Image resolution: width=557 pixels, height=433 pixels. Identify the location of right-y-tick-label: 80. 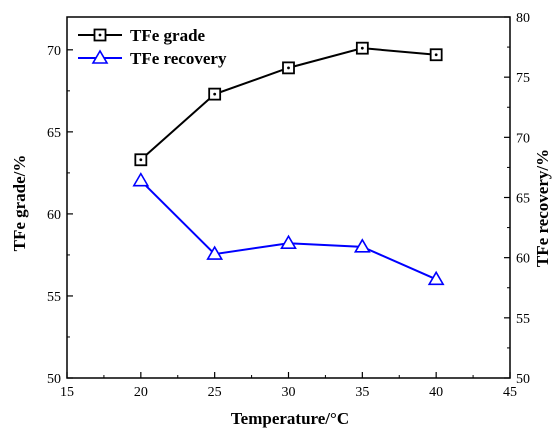
(523, 18).